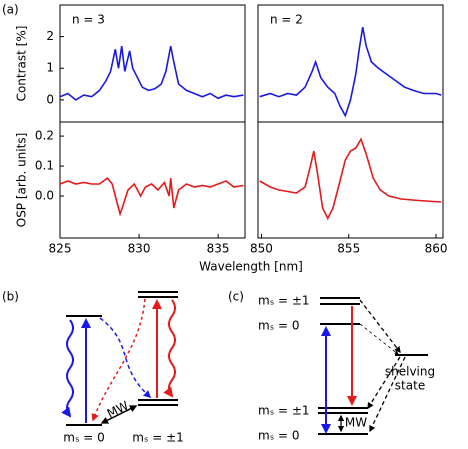  I want to click on y-axis-label: Contrast [%], so click(22, 64).